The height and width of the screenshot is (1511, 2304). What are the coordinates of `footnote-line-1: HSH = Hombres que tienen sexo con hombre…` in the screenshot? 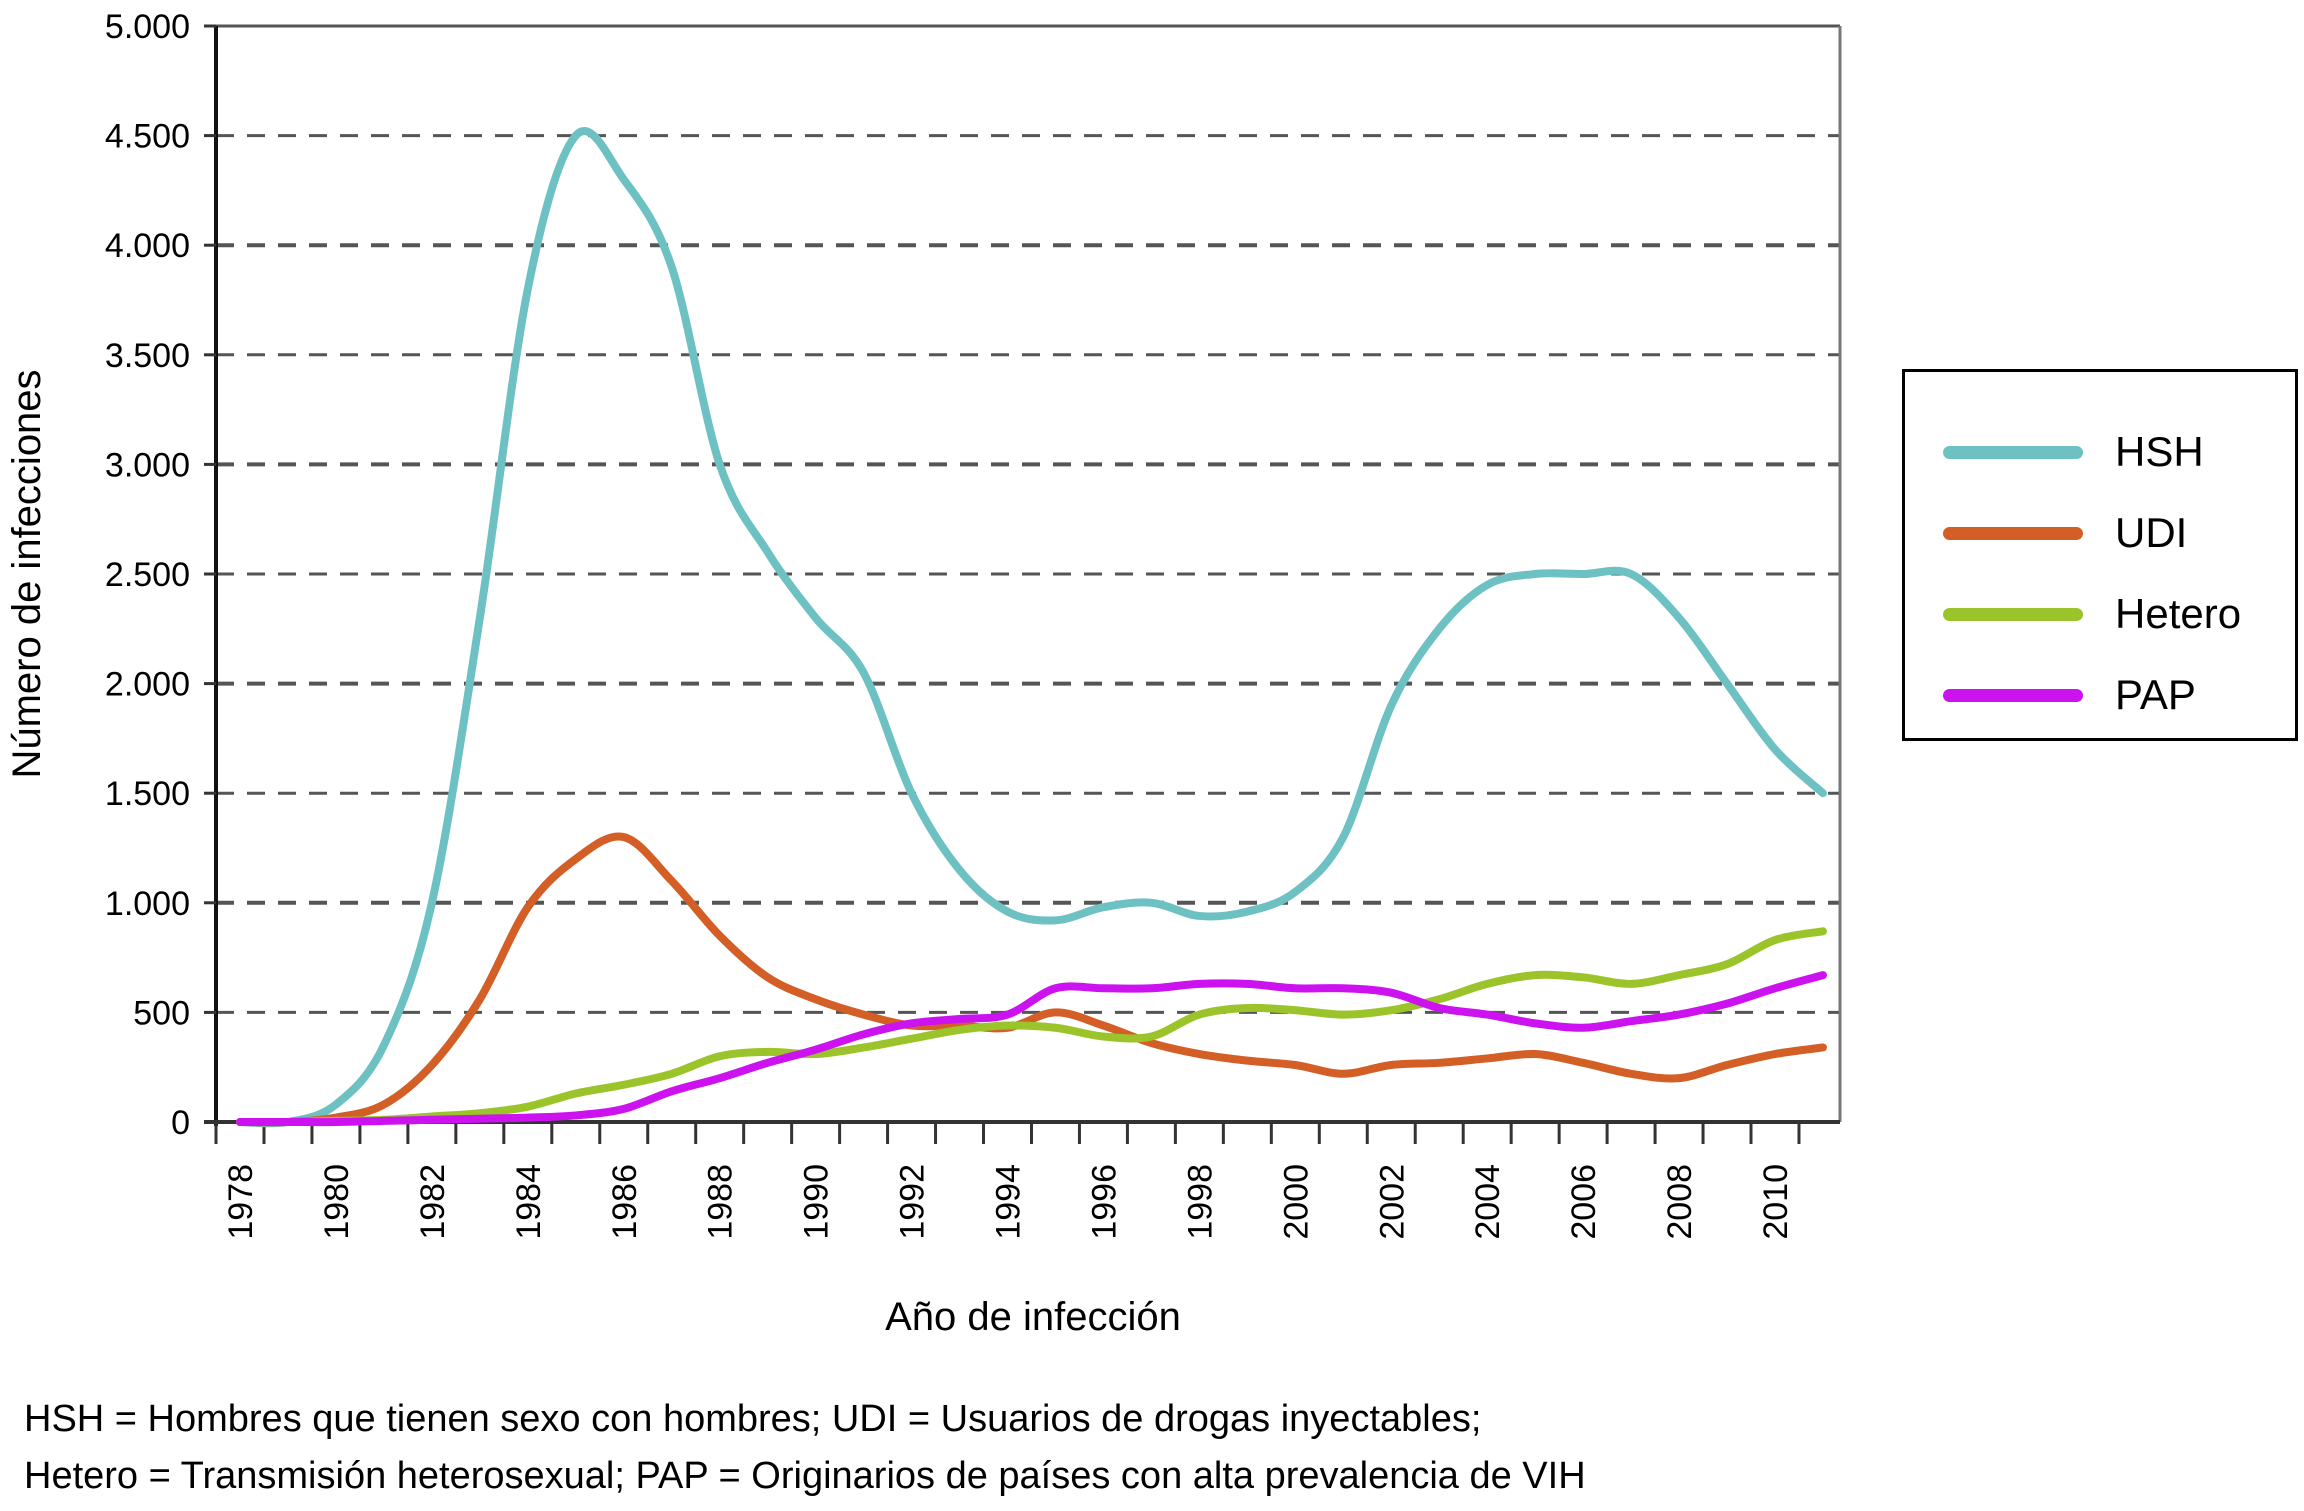 It's located at (753, 1419).